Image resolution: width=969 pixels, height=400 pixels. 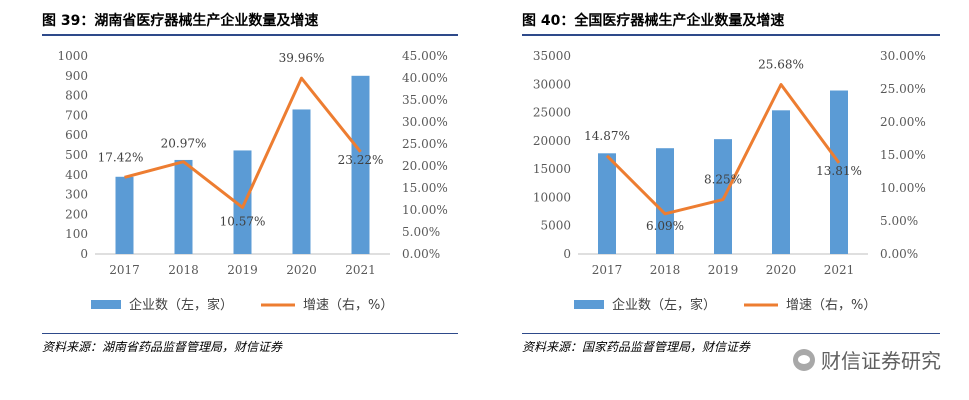 What do you see at coordinates (781, 65) in the screenshot?
I see `data-label: 25.68%` at bounding box center [781, 65].